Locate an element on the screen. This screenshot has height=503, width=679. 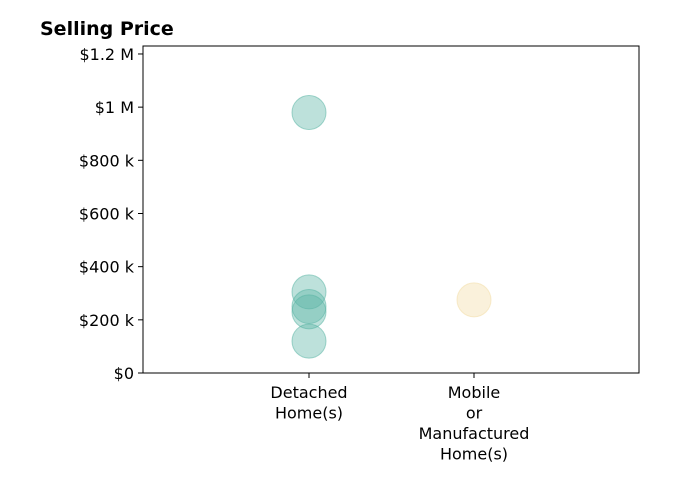
x-tick-label-line: Mobile is located at coordinates (474, 392).